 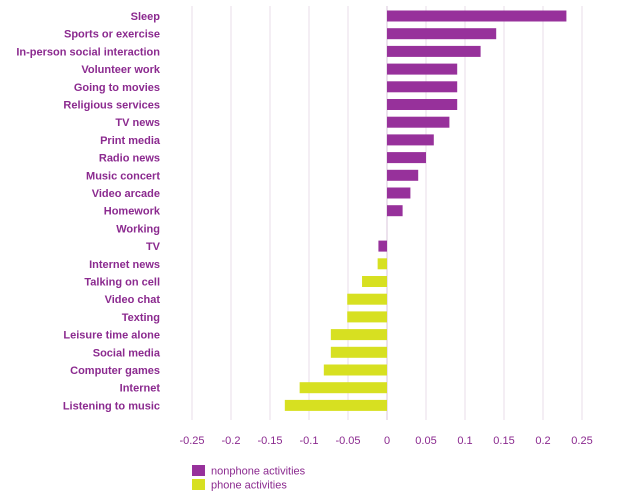 I want to click on x-tick-label: 0, so click(x=387, y=441).